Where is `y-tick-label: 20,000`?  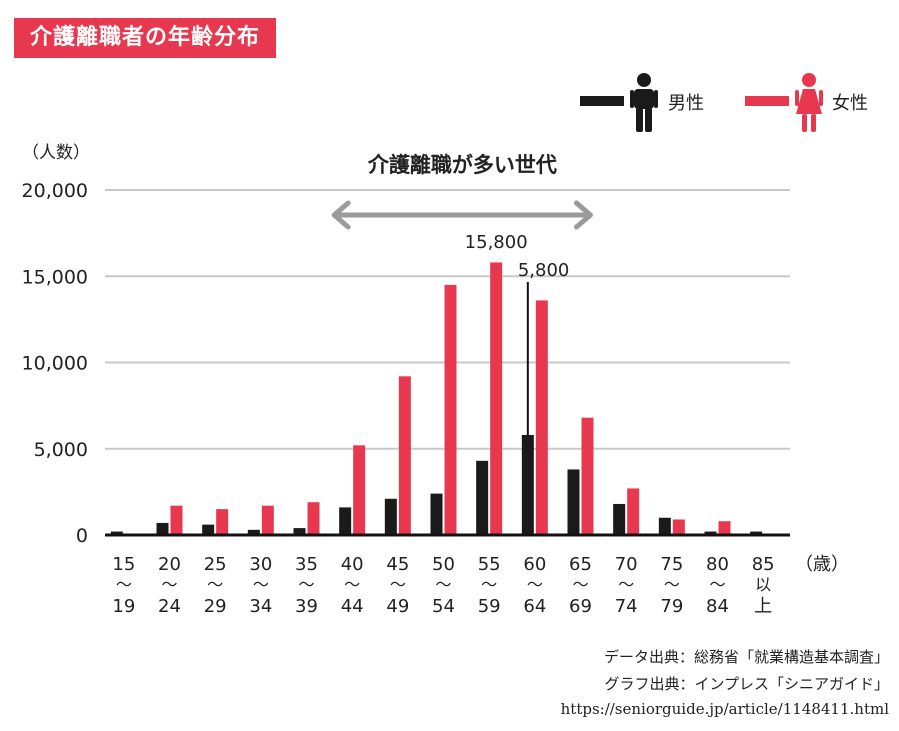 y-tick-label: 20,000 is located at coordinates (55, 191).